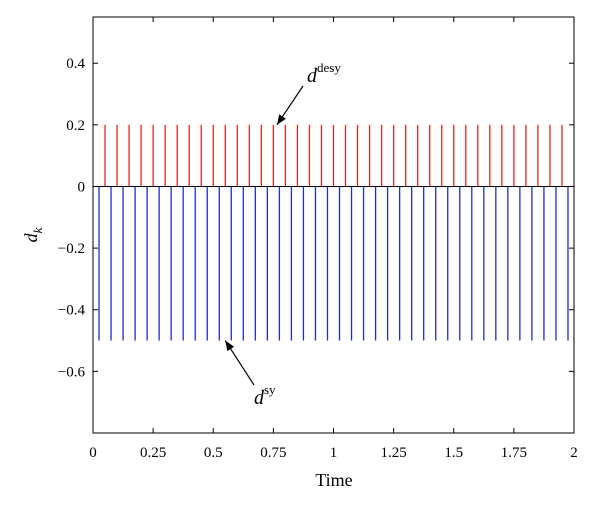 This screenshot has height=514, width=600. Describe the element at coordinates (93, 453) in the screenshot. I see `x-tick-label: 0` at that location.